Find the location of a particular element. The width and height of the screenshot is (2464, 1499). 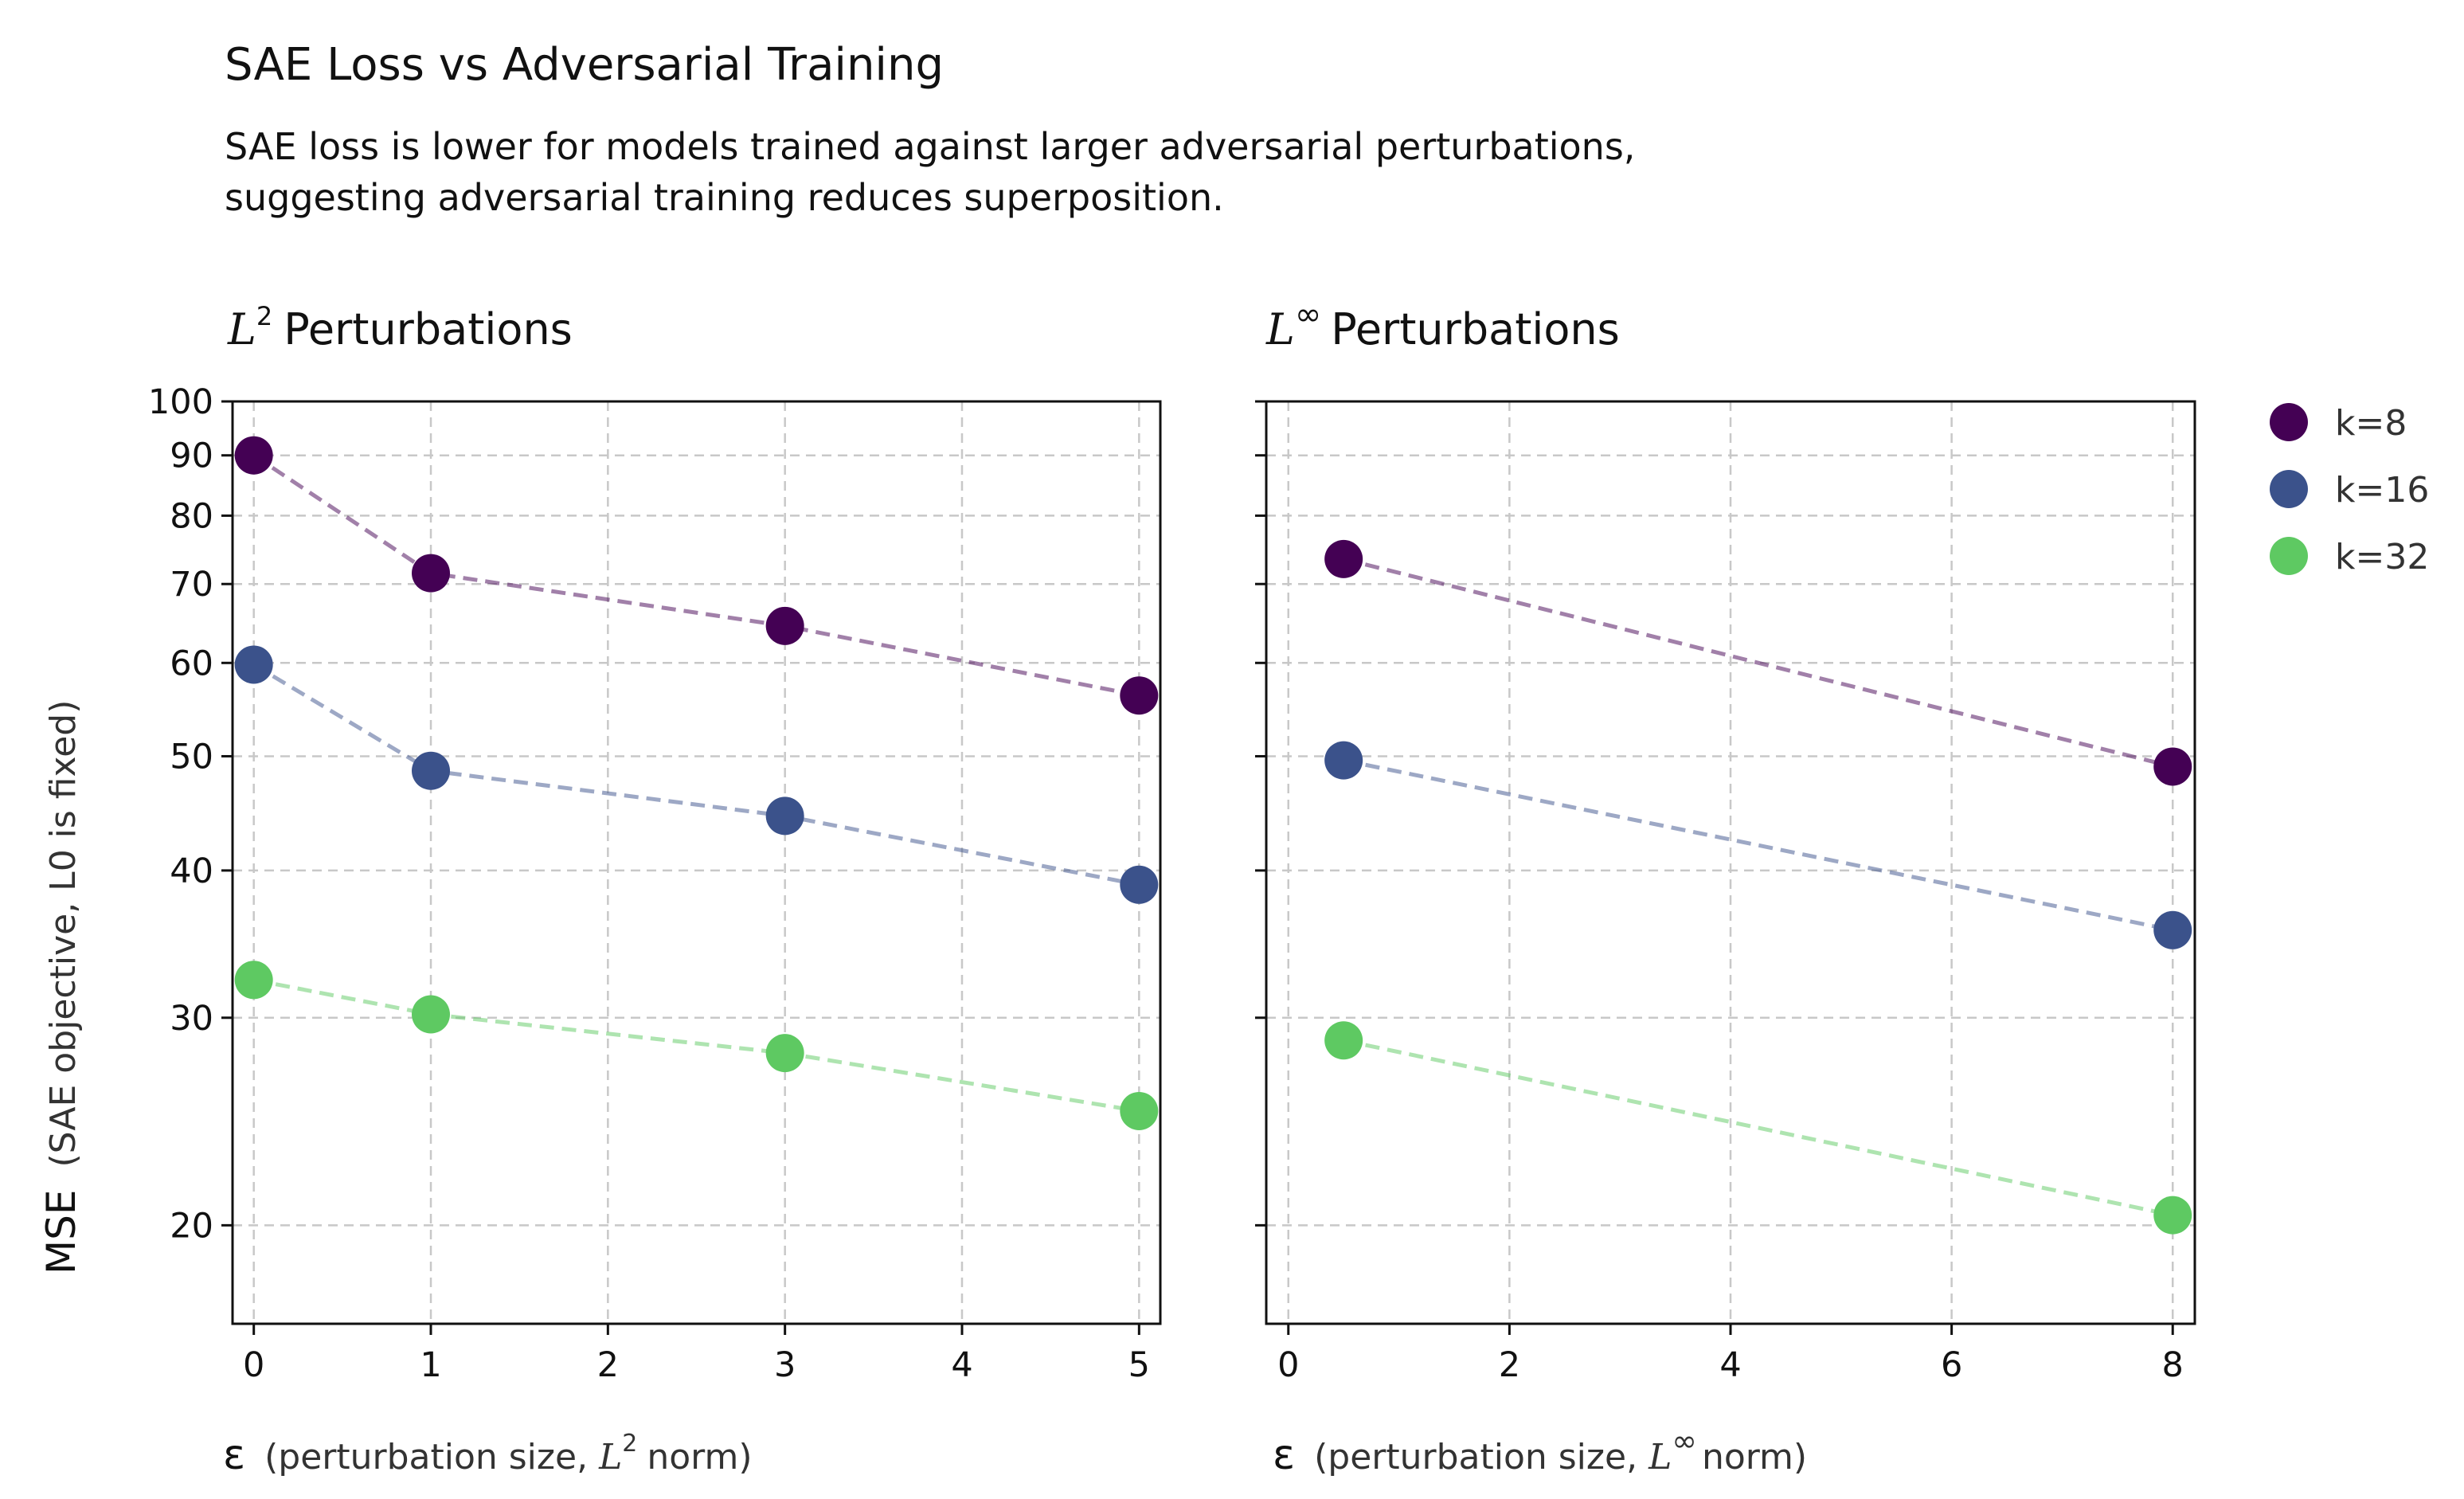

x-axis-label-linf-prefix: (perturbation size, is located at coordinates (1475, 1457).